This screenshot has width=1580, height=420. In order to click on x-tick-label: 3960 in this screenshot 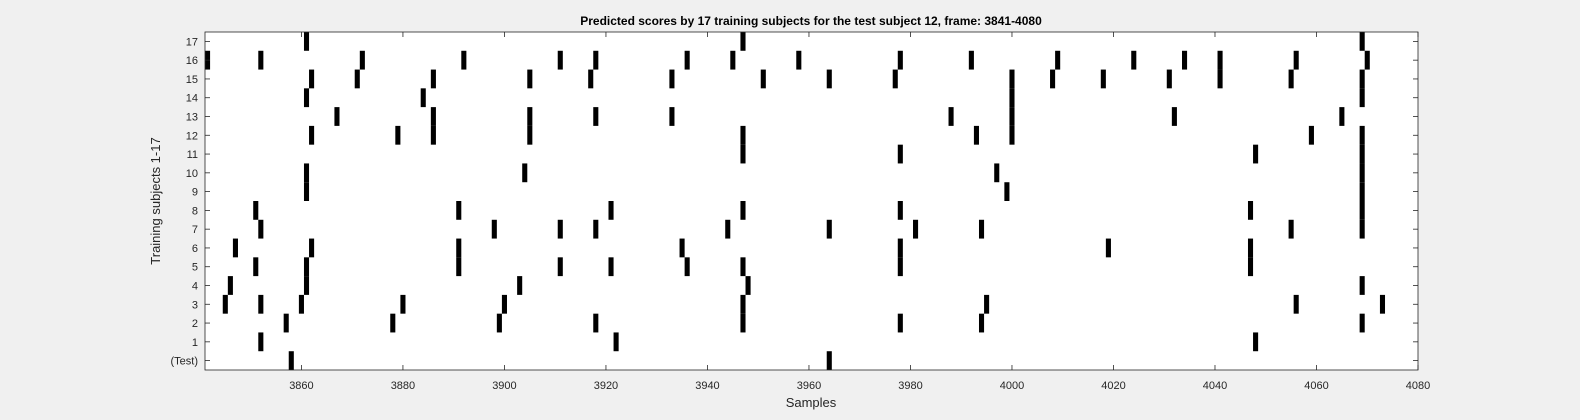, I will do `click(809, 386)`.